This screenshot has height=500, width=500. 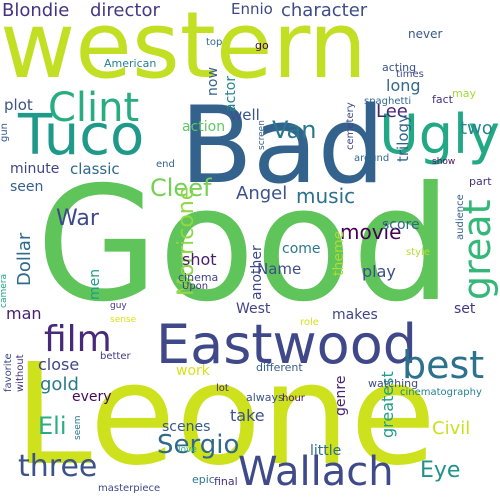 I want to click on word-lot: lot, so click(x=222, y=388).